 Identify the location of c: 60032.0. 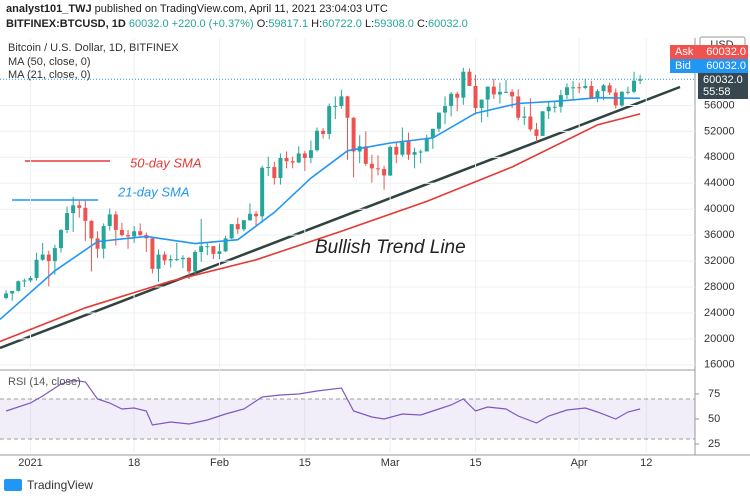
(447, 24).